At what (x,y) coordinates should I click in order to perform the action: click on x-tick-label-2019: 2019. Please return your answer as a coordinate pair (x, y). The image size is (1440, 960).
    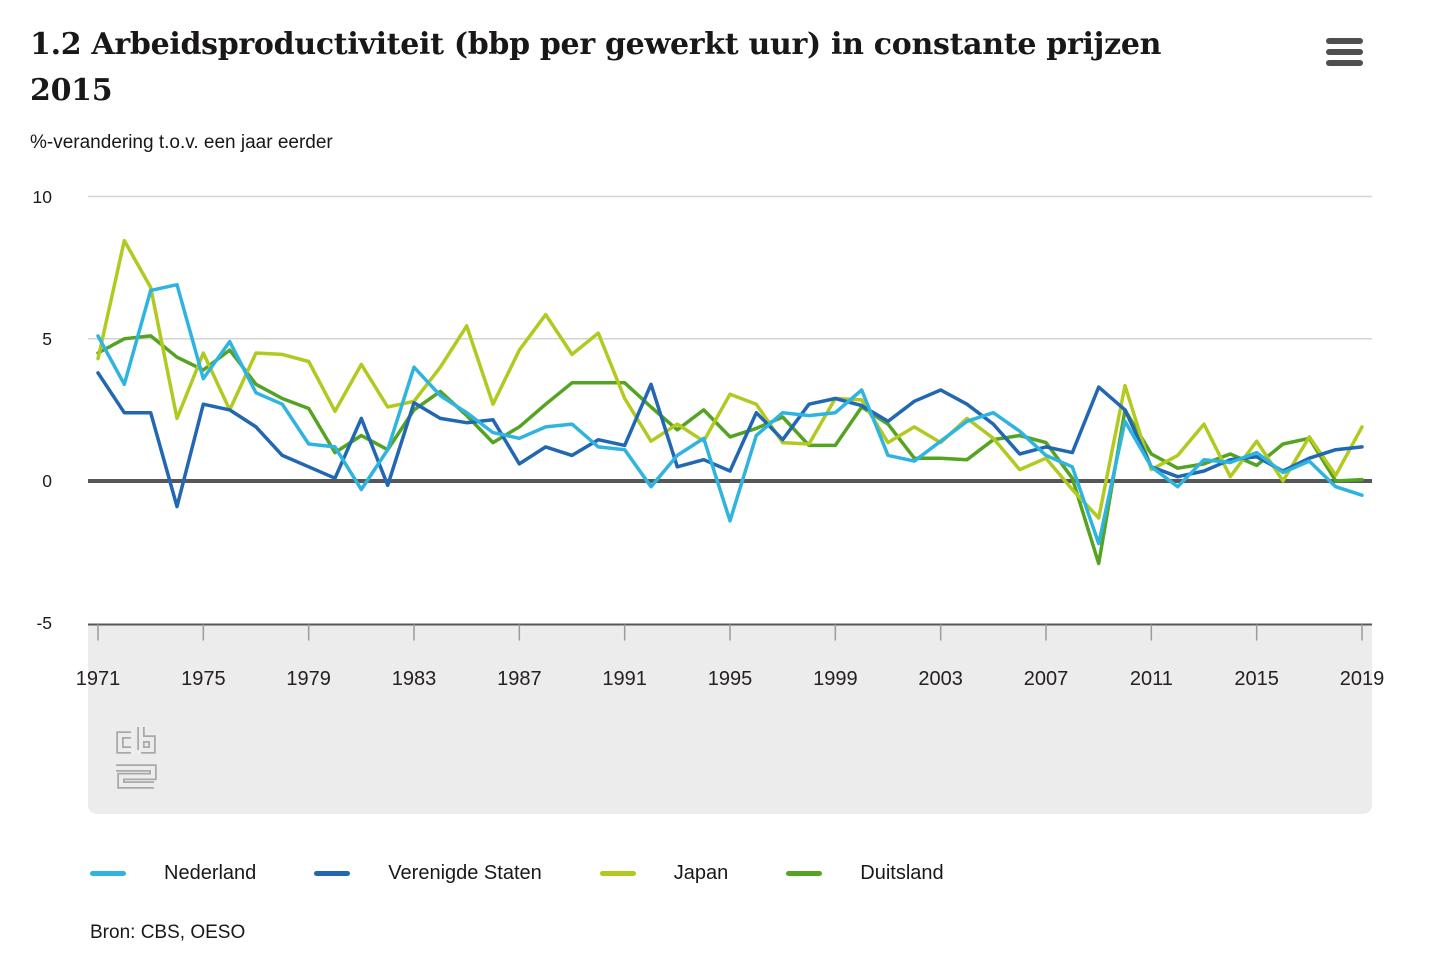
    Looking at the image, I should click on (1362, 679).